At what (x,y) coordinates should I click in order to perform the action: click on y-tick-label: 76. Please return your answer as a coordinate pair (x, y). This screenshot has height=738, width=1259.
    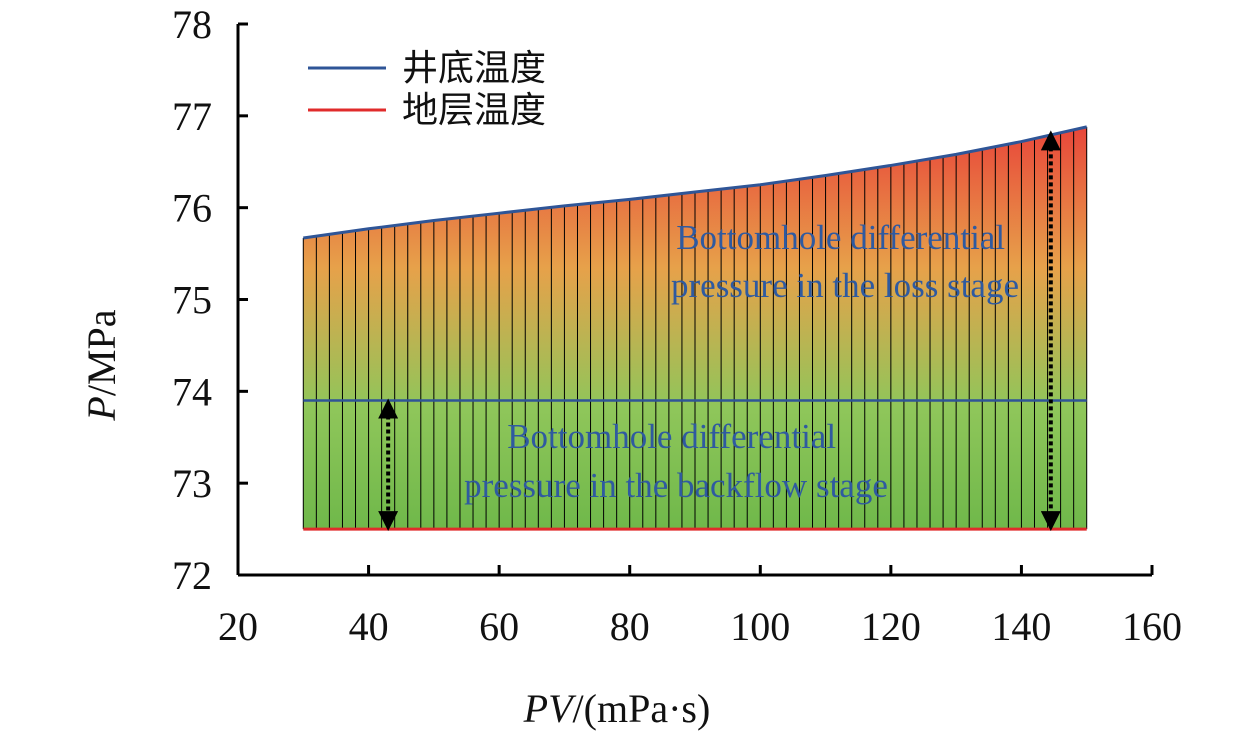
    Looking at the image, I should click on (192, 208).